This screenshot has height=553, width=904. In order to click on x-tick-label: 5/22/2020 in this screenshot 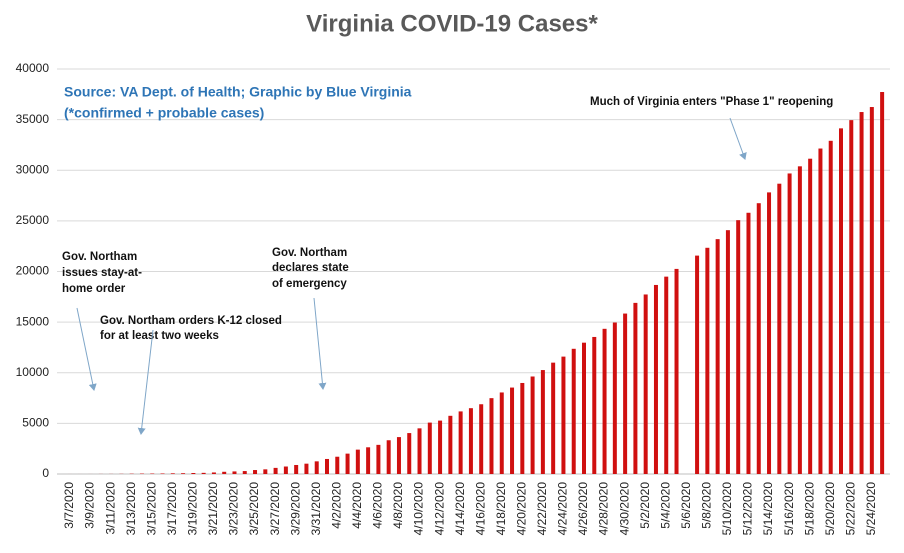, I will do `click(850, 509)`.